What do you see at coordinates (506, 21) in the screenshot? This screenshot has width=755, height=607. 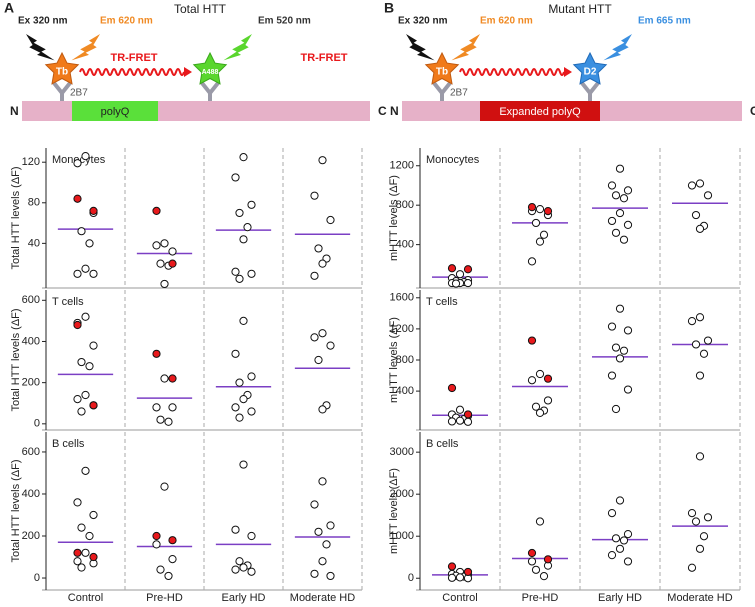 I see `donor-emission-label: Em 620 nm` at bounding box center [506, 21].